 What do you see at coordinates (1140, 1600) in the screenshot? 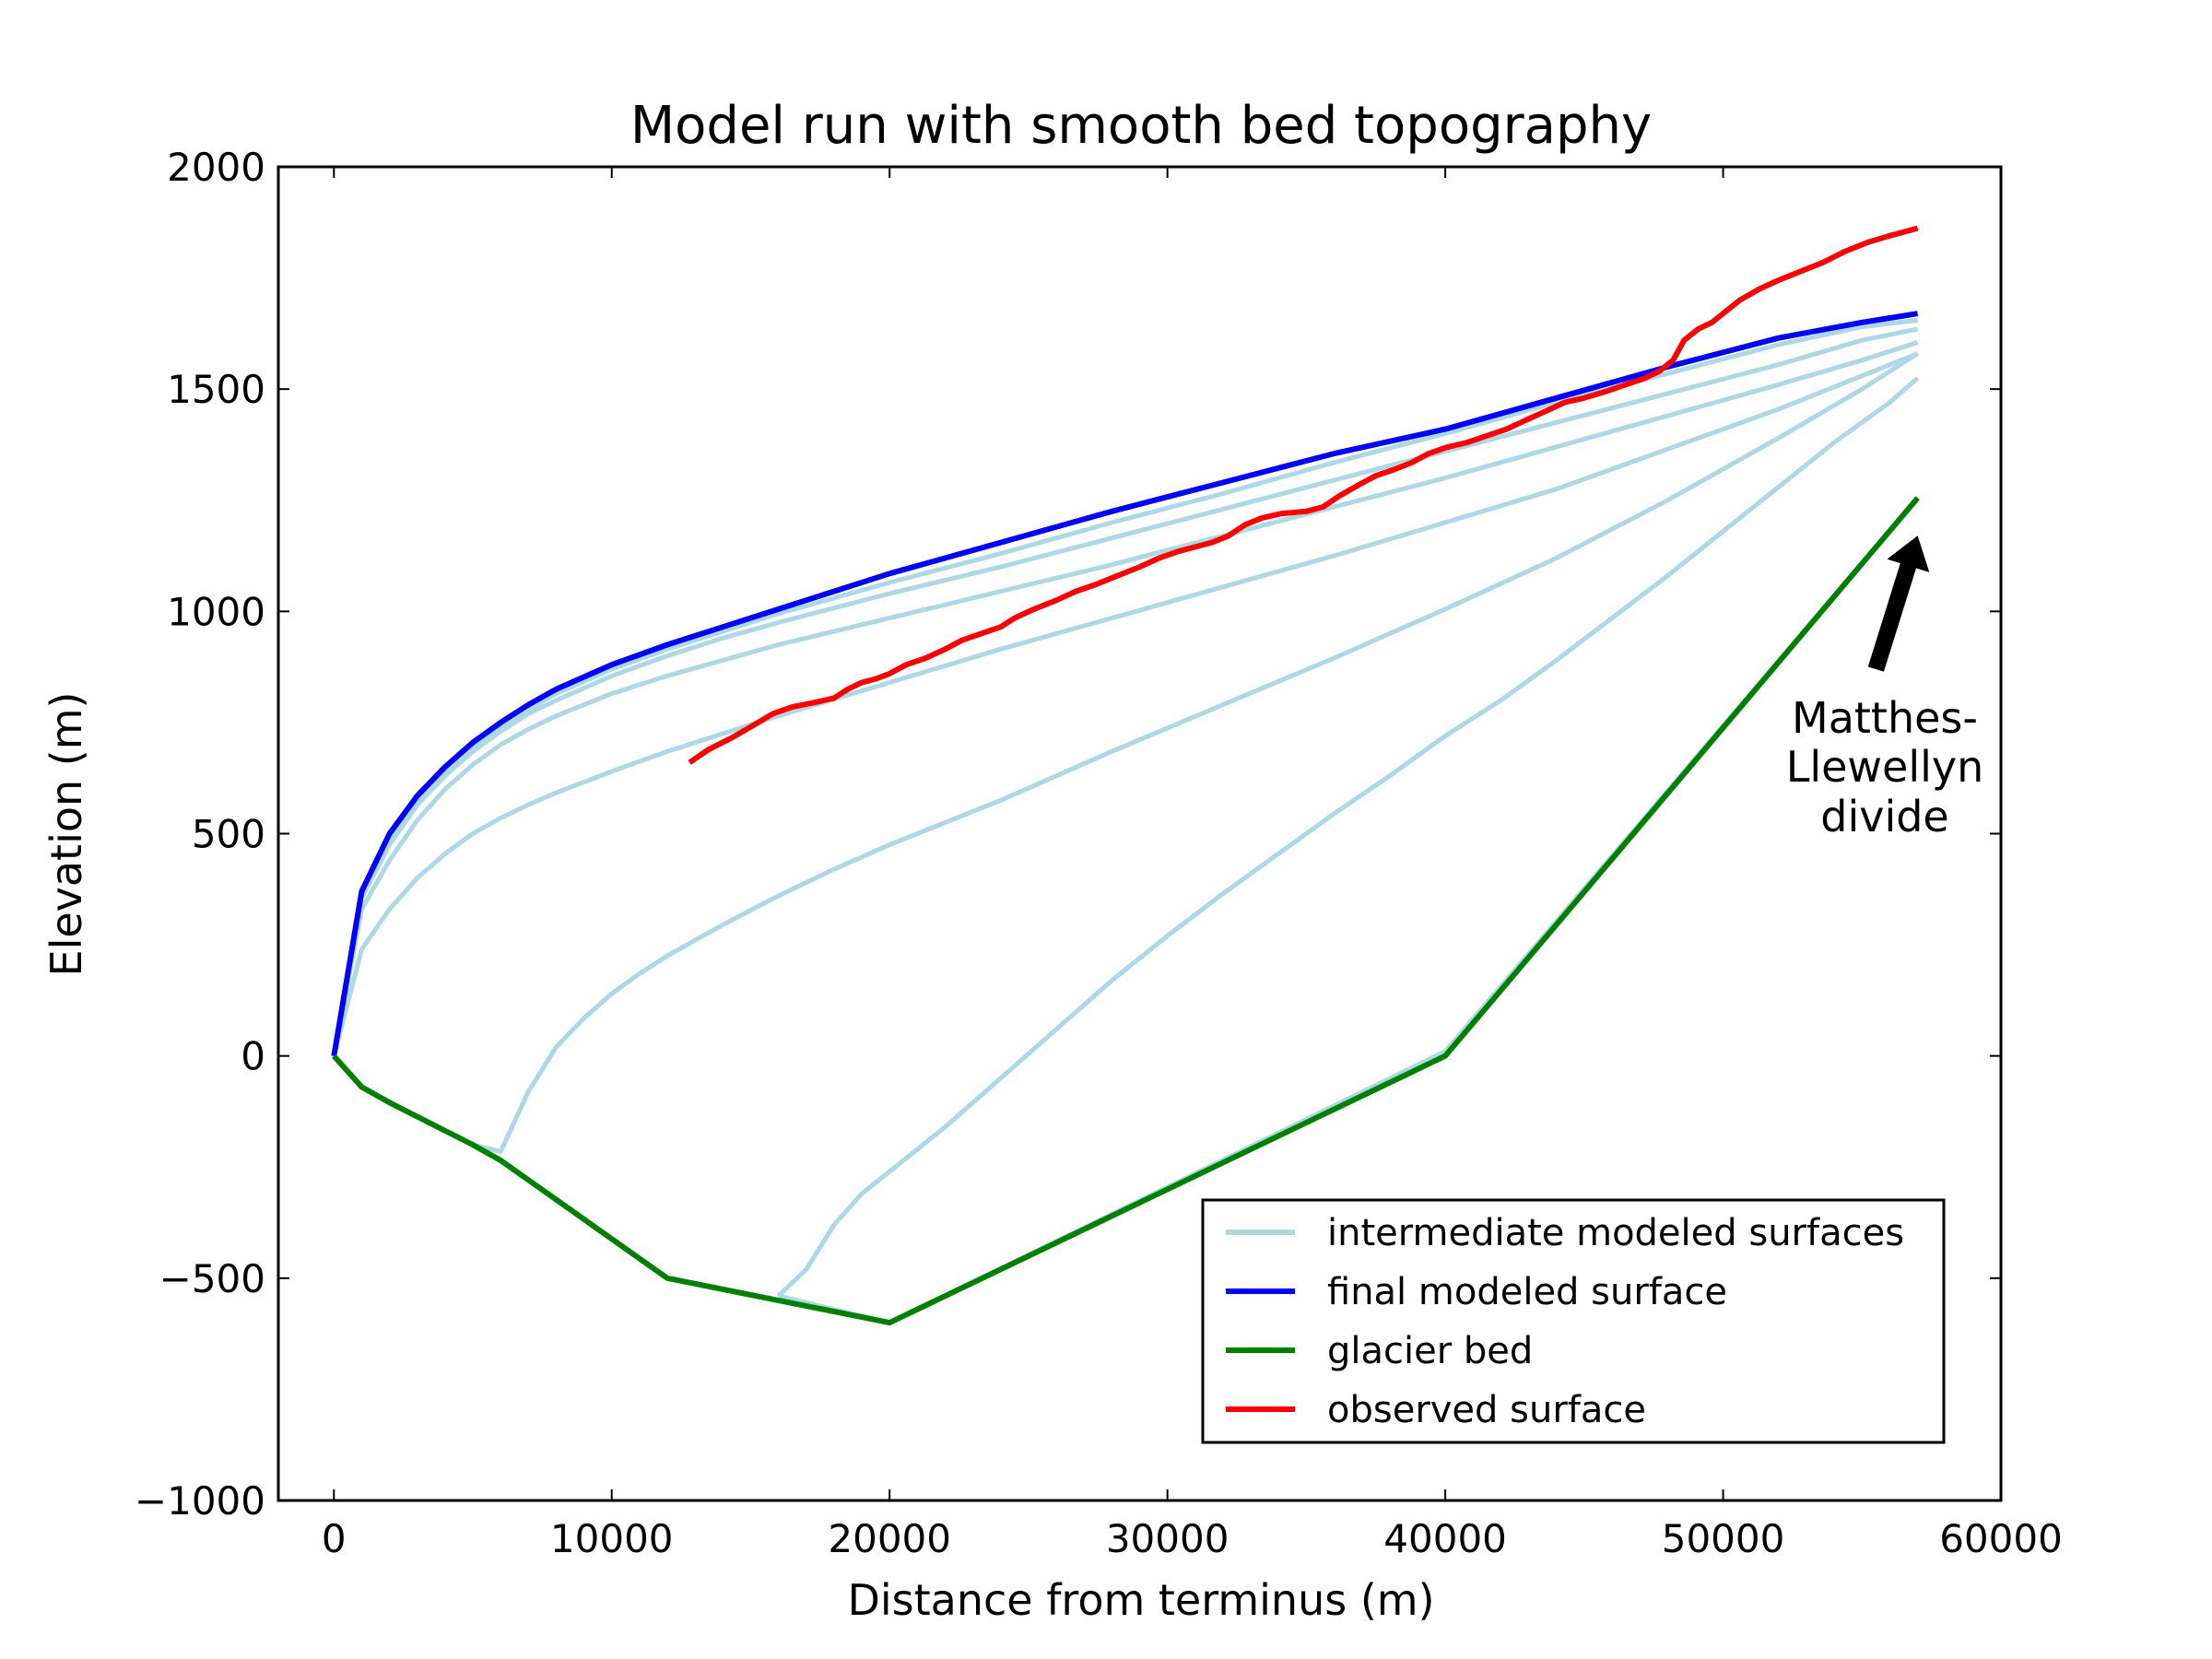
I see `x-axis-title: Distance from terminus (m)` at bounding box center [1140, 1600].